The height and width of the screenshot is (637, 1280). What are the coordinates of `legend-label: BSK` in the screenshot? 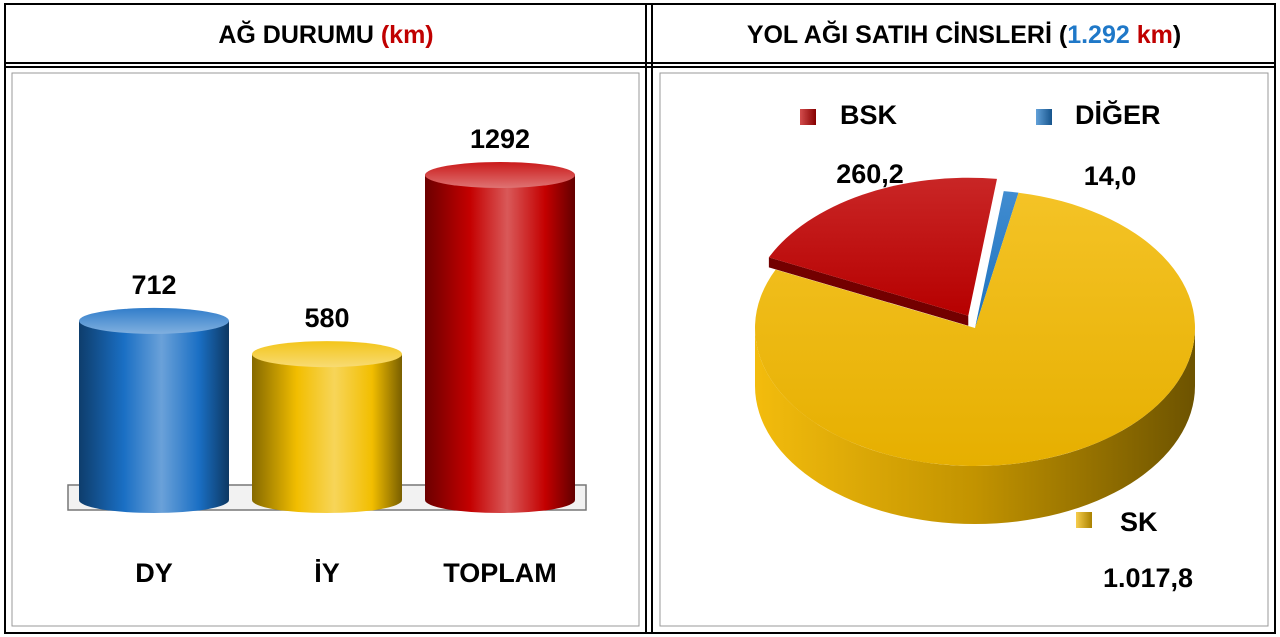 It's located at (869, 115).